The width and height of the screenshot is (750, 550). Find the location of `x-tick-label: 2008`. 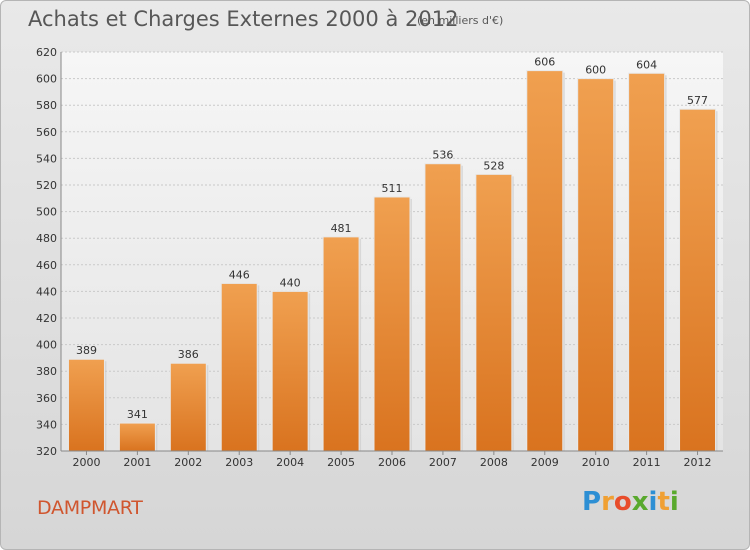

x-tick-label: 2008 is located at coordinates (494, 462).